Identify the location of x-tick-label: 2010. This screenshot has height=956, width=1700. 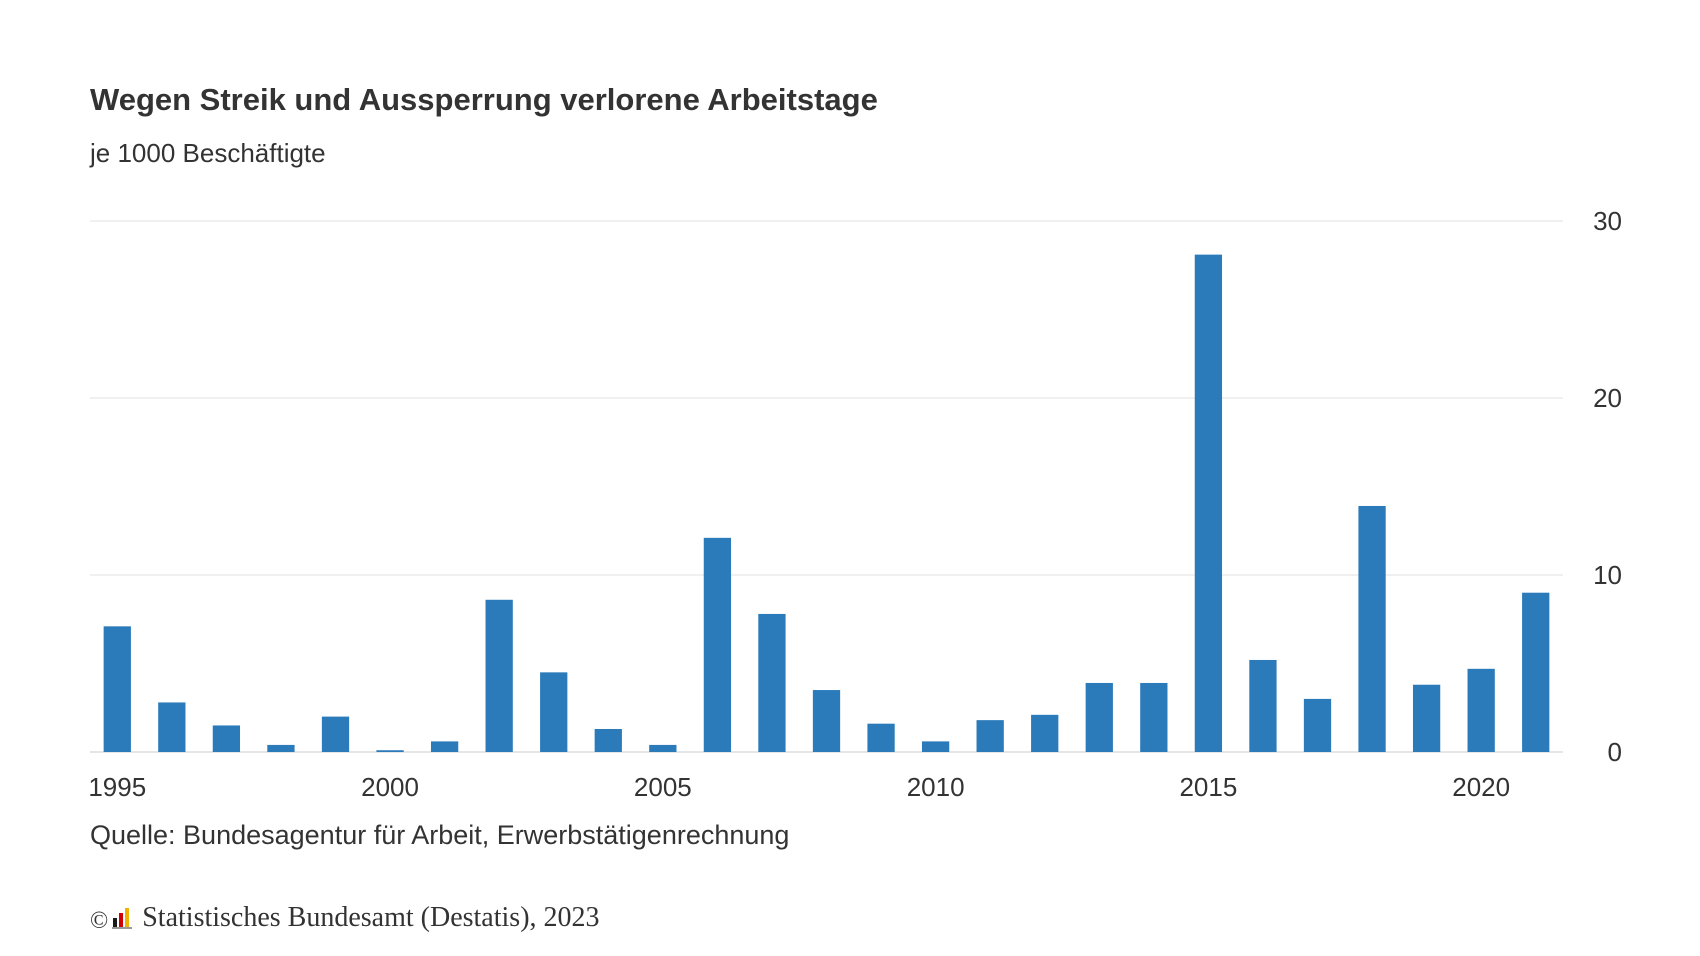
(936, 786).